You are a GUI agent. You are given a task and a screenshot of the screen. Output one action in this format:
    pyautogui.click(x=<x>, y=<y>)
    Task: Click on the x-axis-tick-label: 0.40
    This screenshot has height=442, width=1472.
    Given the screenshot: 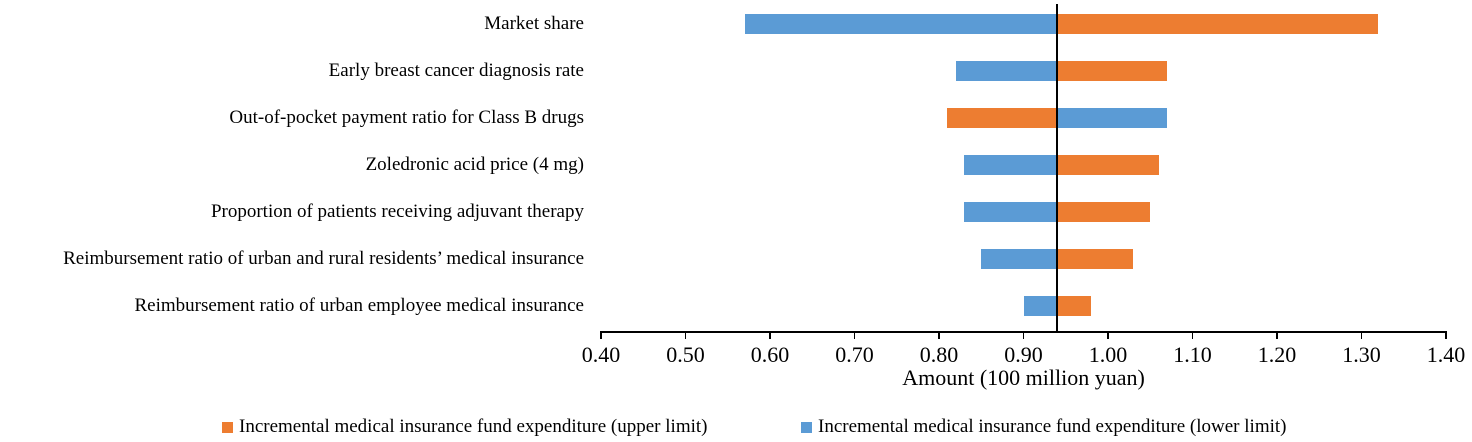 What is the action you would take?
    pyautogui.click(x=601, y=354)
    